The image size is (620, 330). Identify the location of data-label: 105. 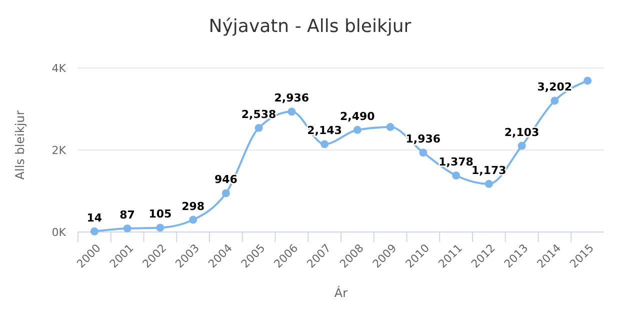
(160, 214).